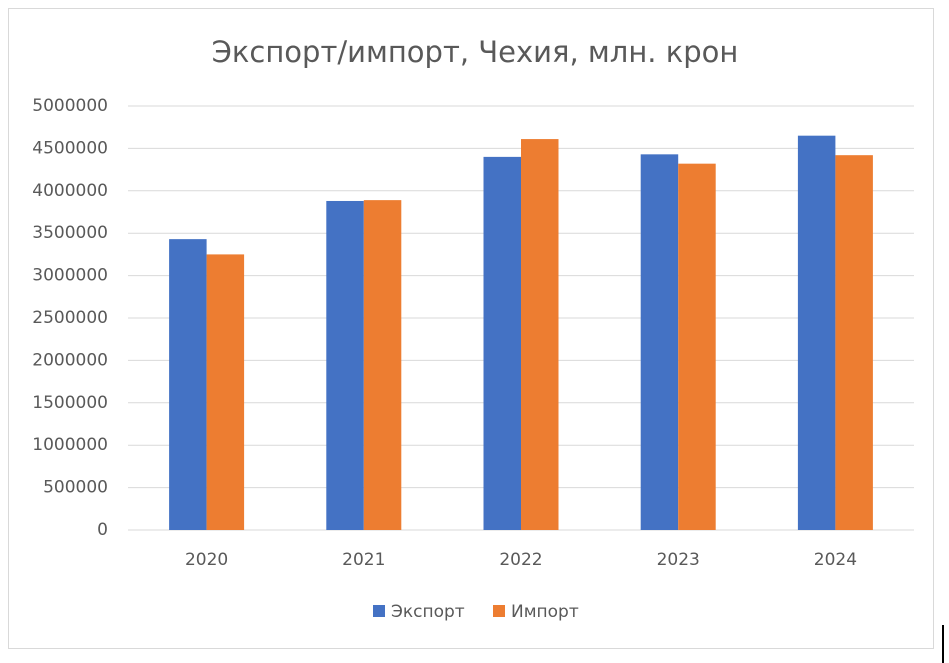 Image resolution: width=949 pixels, height=663 pixels. Describe the element at coordinates (363, 560) in the screenshot. I see `x-tick-label: 2021` at that location.